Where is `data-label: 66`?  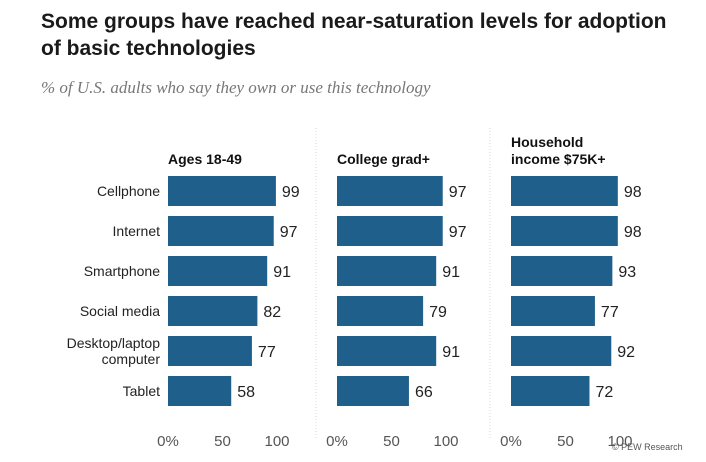 data-label: 66 is located at coordinates (424, 392).